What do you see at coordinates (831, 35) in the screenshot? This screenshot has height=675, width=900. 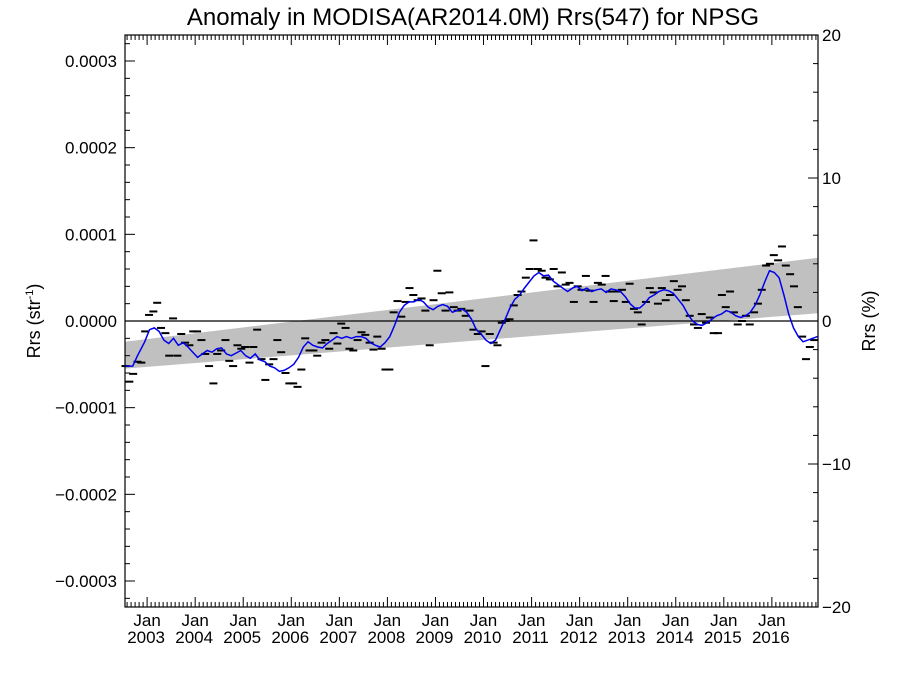 I see `right-tick-label: 20` at bounding box center [831, 35].